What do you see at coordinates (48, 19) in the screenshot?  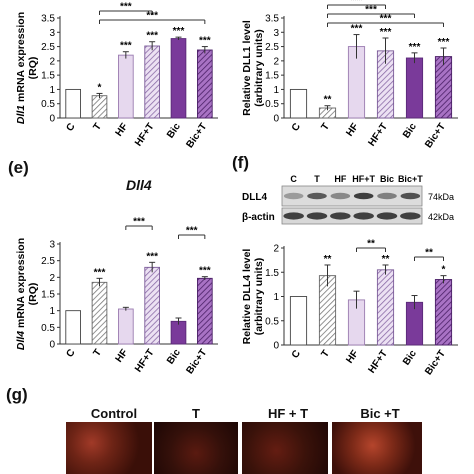 I see `y-tick-label: 3.5` at bounding box center [48, 19].